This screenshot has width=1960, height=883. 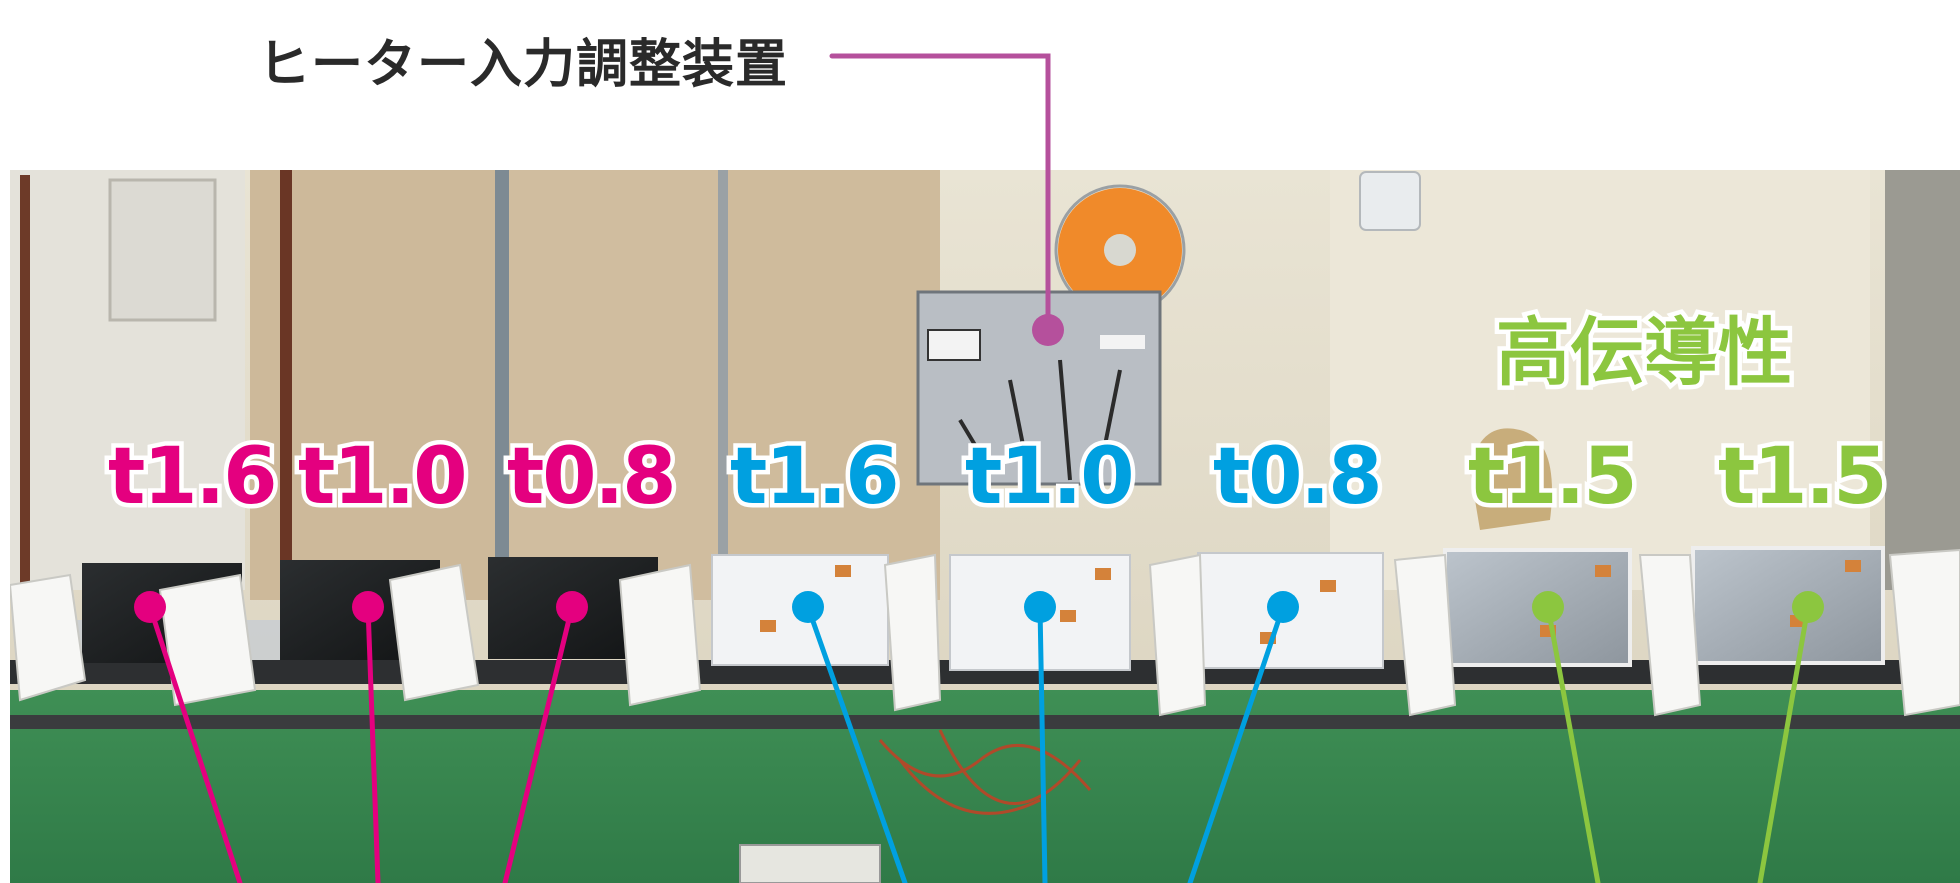 I want to click on thickness-label-5: t1.0, so click(x=1049, y=477).